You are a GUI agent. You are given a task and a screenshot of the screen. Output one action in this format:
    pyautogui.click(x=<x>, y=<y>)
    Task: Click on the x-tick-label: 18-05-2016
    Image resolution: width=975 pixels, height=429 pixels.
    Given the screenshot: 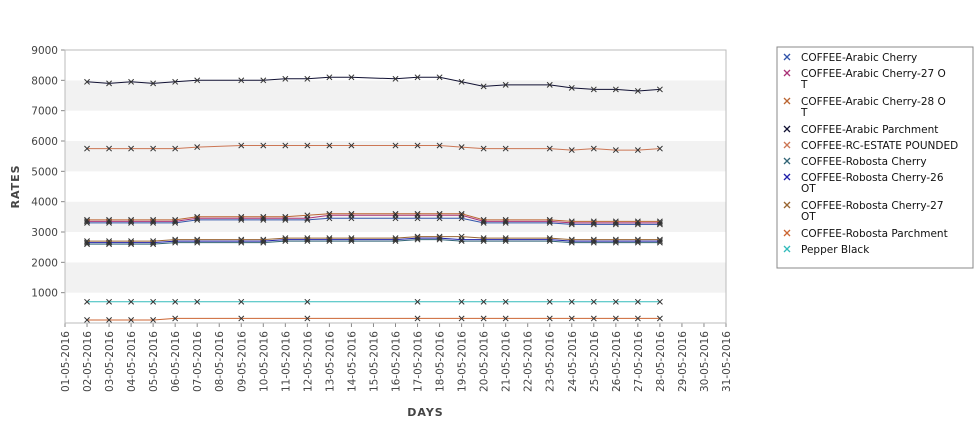 What is the action you would take?
    pyautogui.click(x=441, y=361)
    